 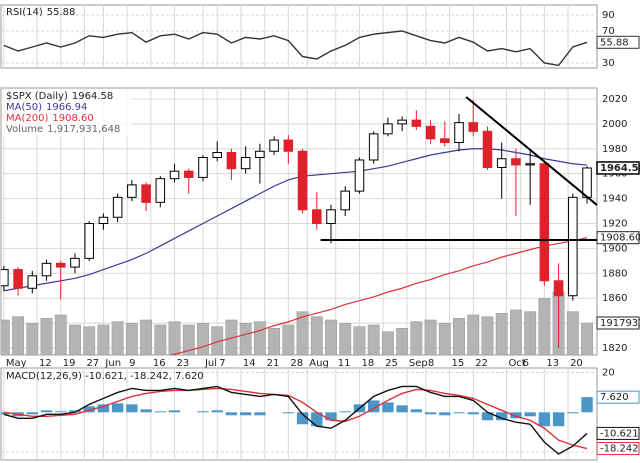 I want to click on x-tick-label: 21, so click(x=273, y=363).